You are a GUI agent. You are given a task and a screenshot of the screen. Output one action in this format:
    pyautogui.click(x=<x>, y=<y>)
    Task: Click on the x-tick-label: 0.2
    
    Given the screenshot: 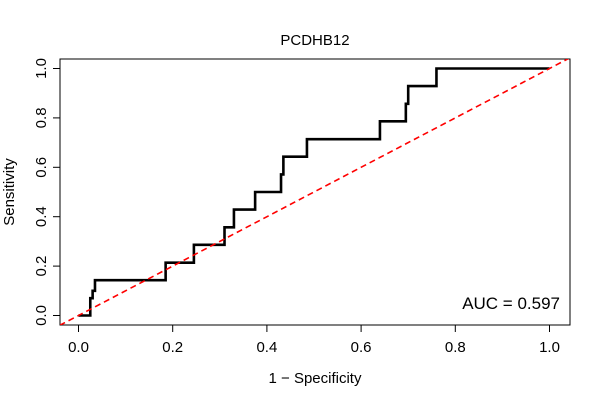 What is the action you would take?
    pyautogui.click(x=172, y=347)
    